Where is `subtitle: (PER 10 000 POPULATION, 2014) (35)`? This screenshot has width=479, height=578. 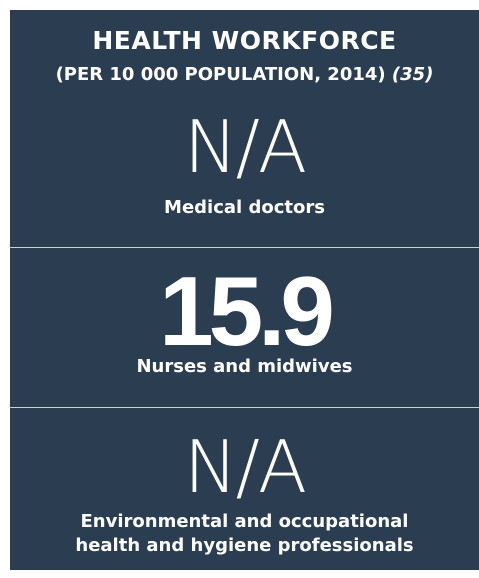 subtitle: (PER 10 000 POPULATION, 2014) (35) is located at coordinates (244, 74).